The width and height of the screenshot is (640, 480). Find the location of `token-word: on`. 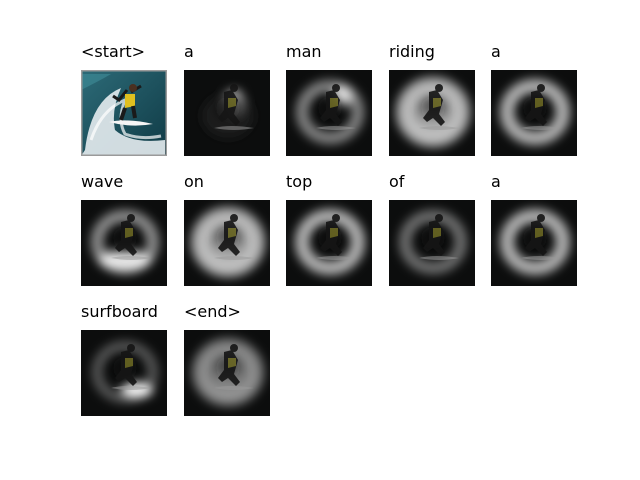

token-word: on is located at coordinates (194, 181).